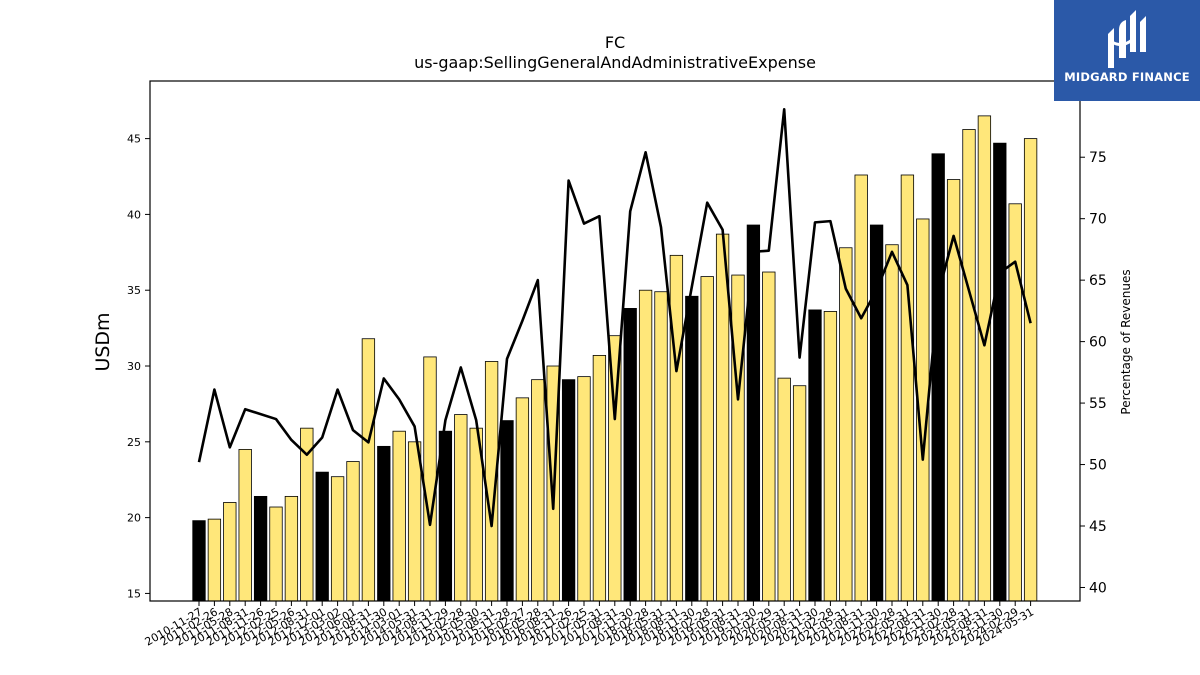 This screenshot has height=675, width=1200. I want to click on midgard-logo-icon, so click(1127, 39).